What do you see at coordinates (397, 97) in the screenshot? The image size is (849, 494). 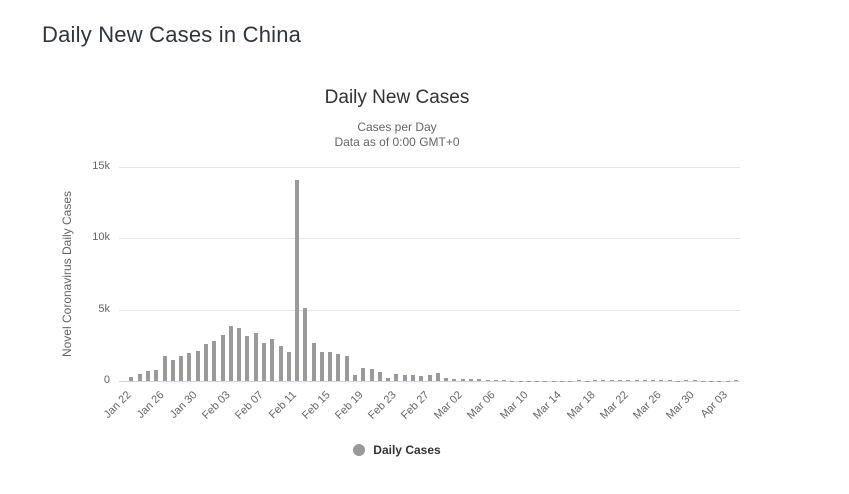 I see `chart-title: Daily New Cases` at bounding box center [397, 97].